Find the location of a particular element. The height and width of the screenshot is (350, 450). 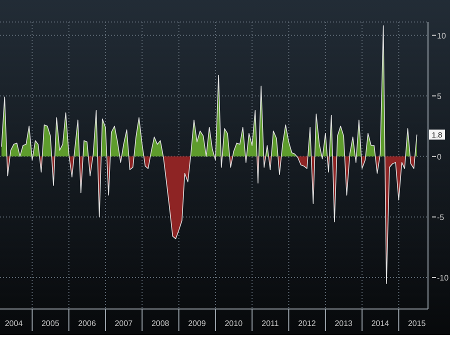

y-tick-label: 5 is located at coordinates (439, 96).